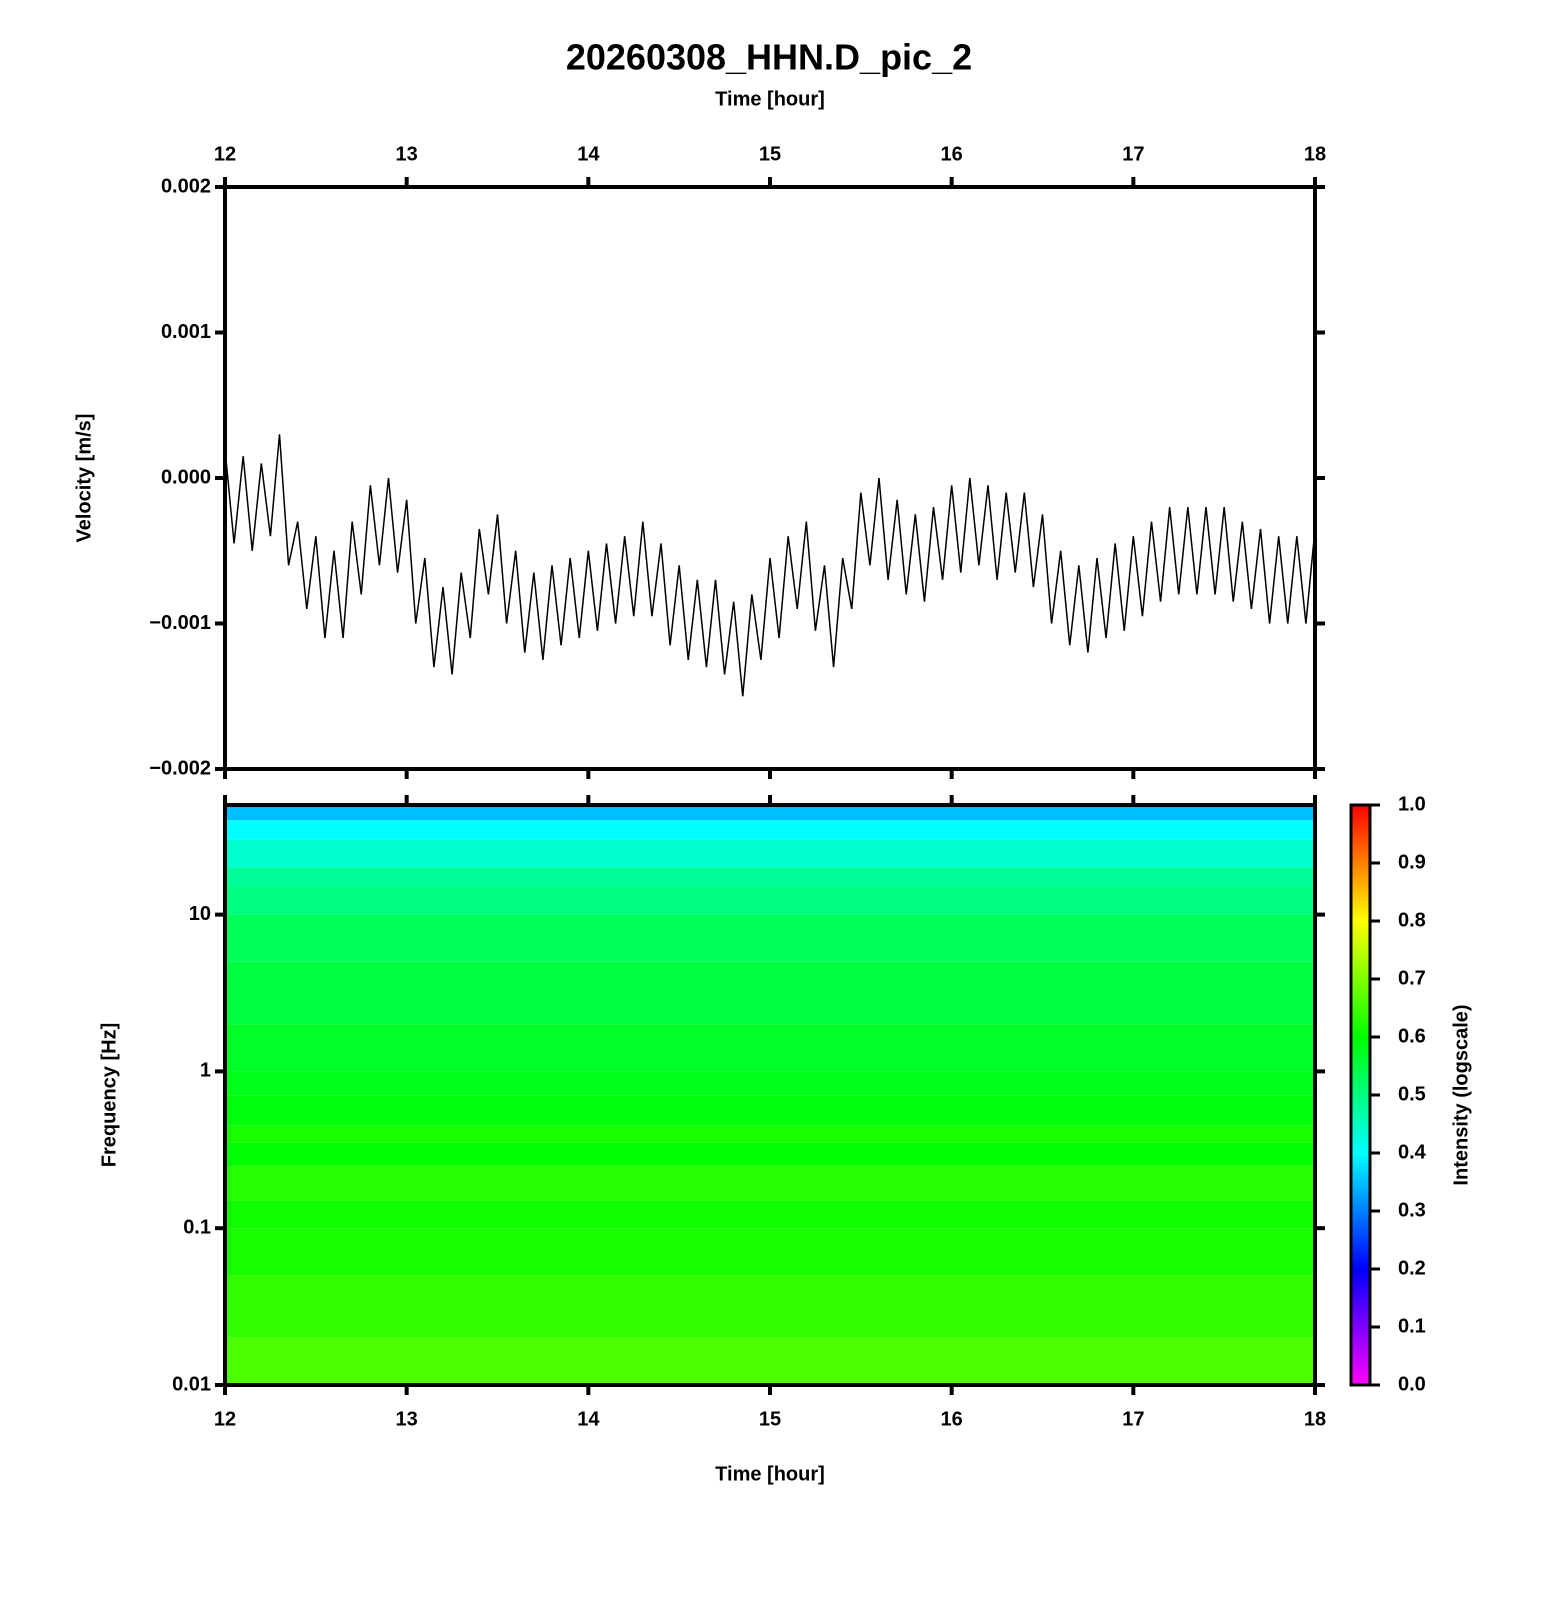 This screenshot has height=1600, width=1556. I want to click on colorbar-tick-label: 0.5, so click(1412, 1094).